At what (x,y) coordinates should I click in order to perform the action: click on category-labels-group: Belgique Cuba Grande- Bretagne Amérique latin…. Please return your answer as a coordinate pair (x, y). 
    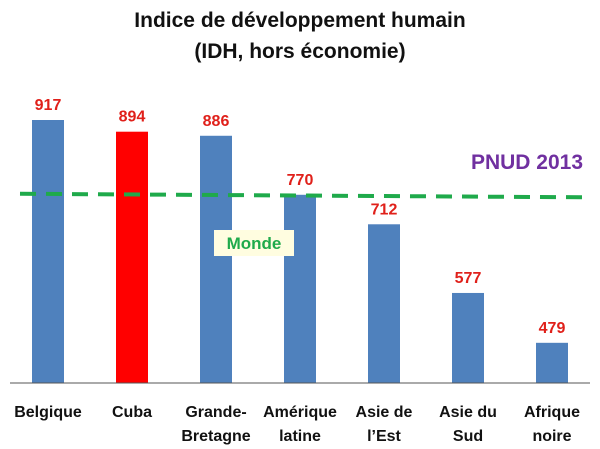
    Looking at the image, I should click on (297, 424).